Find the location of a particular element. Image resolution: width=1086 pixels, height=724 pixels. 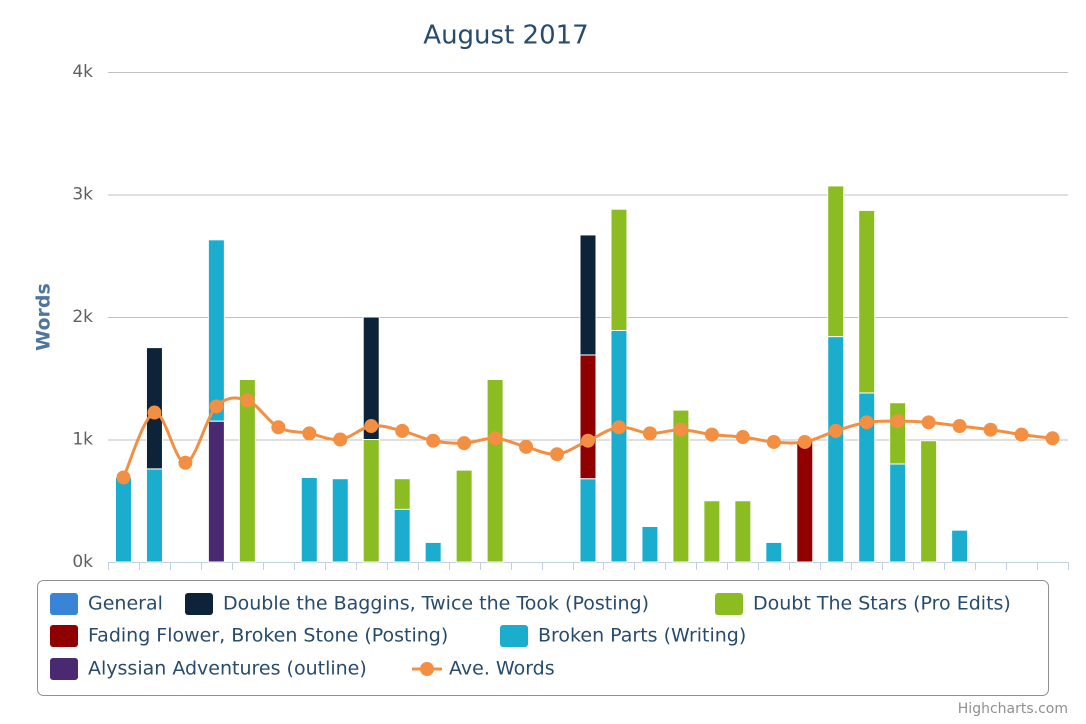

legend-label: General is located at coordinates (125, 604).